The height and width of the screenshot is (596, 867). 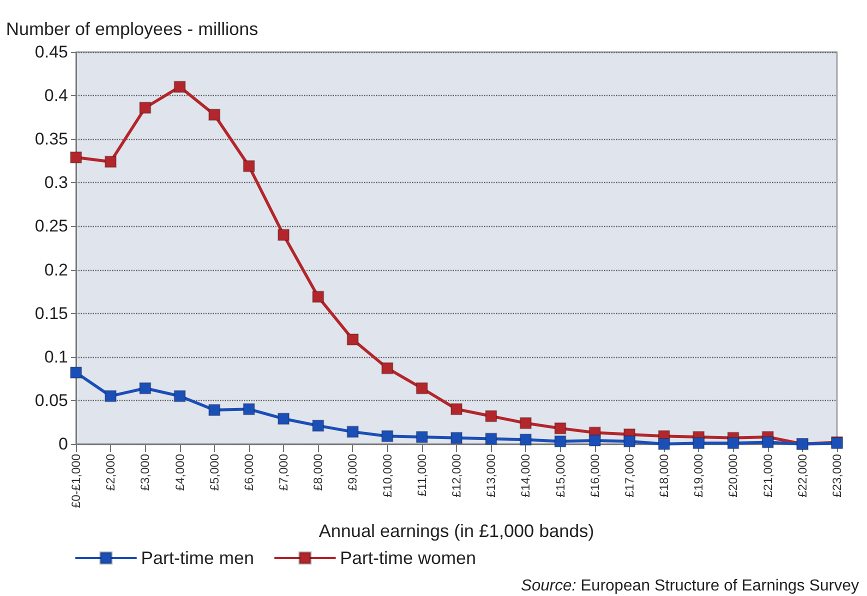 I want to click on y-tick-label: 0.3, so click(x=56, y=182).